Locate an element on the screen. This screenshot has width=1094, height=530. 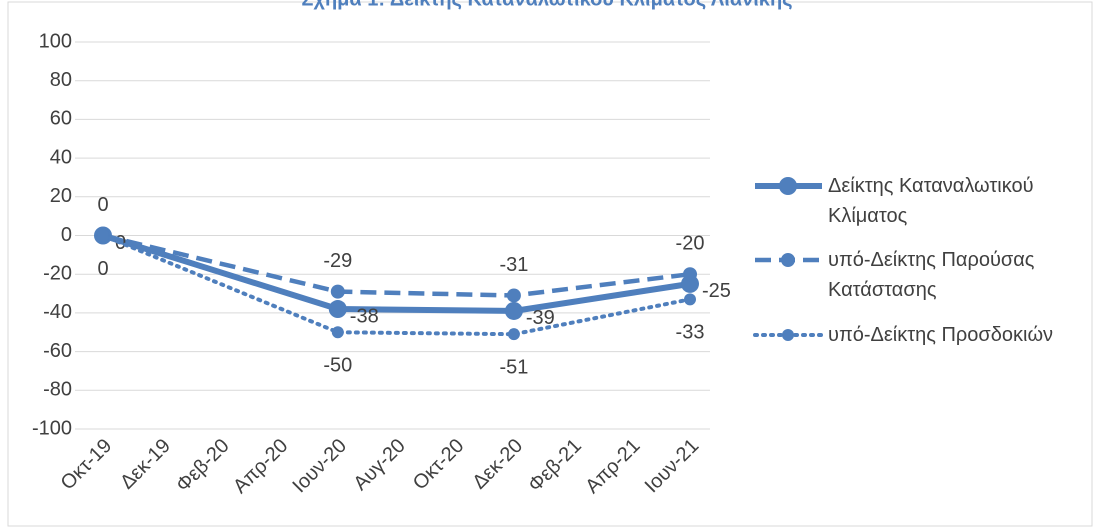
x-tick-label: Ιουν-21 is located at coordinates (672, 466).